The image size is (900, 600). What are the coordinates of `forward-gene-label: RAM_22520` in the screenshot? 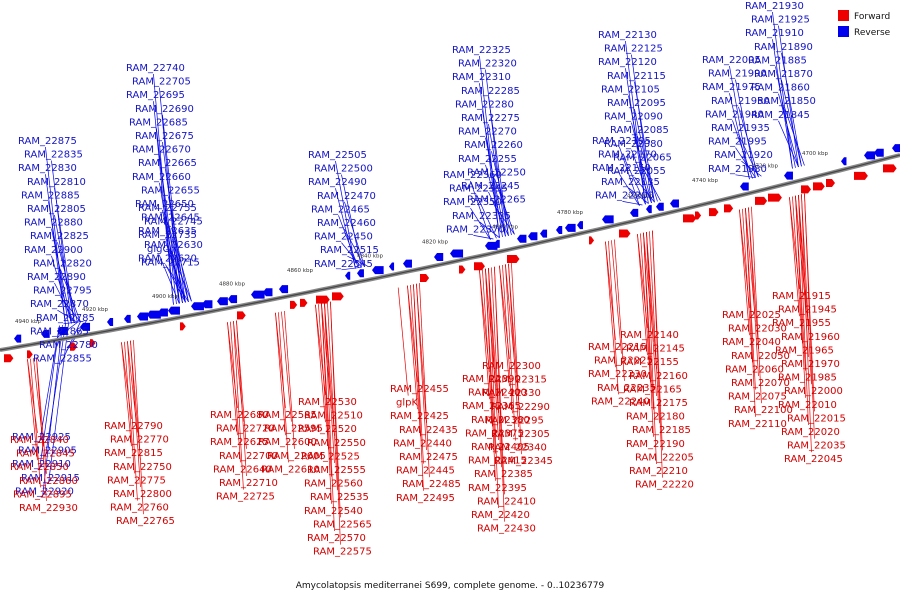 It's located at (327, 429).